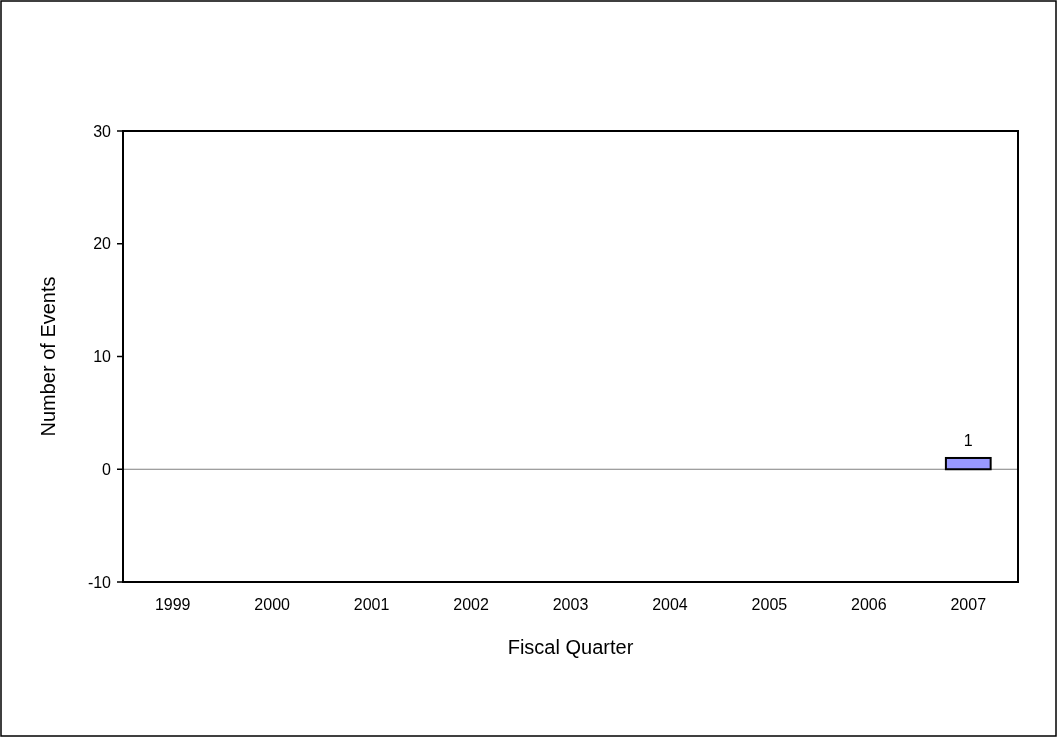  Describe the element at coordinates (102, 131) in the screenshot. I see `y-tick-label: 30` at that location.